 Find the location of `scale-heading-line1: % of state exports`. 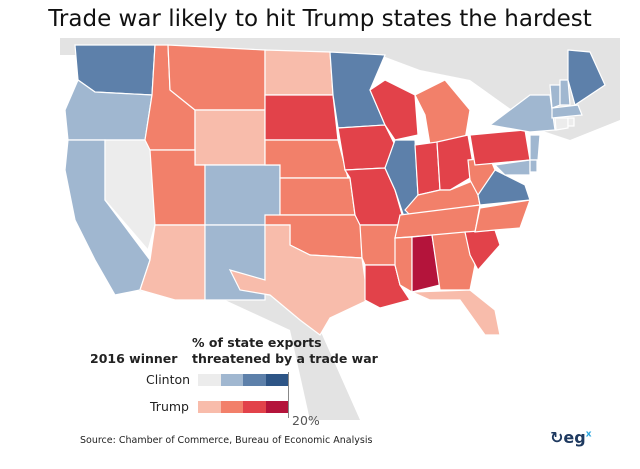

scale-heading-line1: % of state exports is located at coordinates (257, 342).